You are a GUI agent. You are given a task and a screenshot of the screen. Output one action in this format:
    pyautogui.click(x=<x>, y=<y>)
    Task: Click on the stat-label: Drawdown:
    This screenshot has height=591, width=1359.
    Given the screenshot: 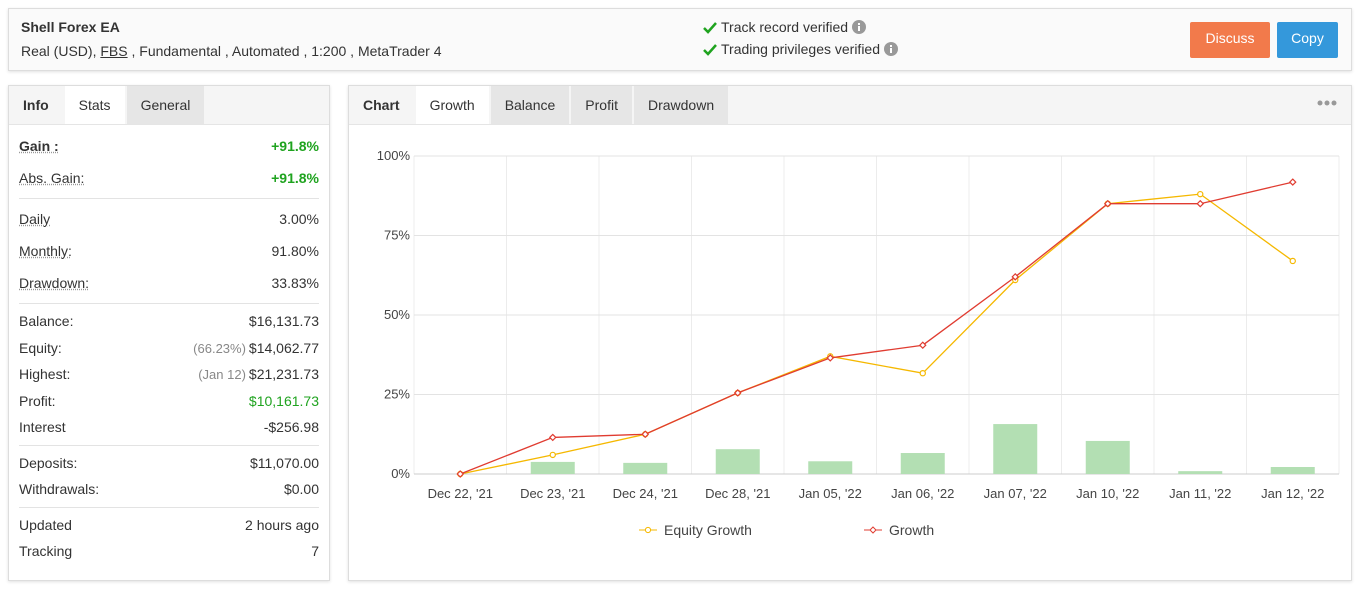 What is the action you would take?
    pyautogui.click(x=54, y=283)
    